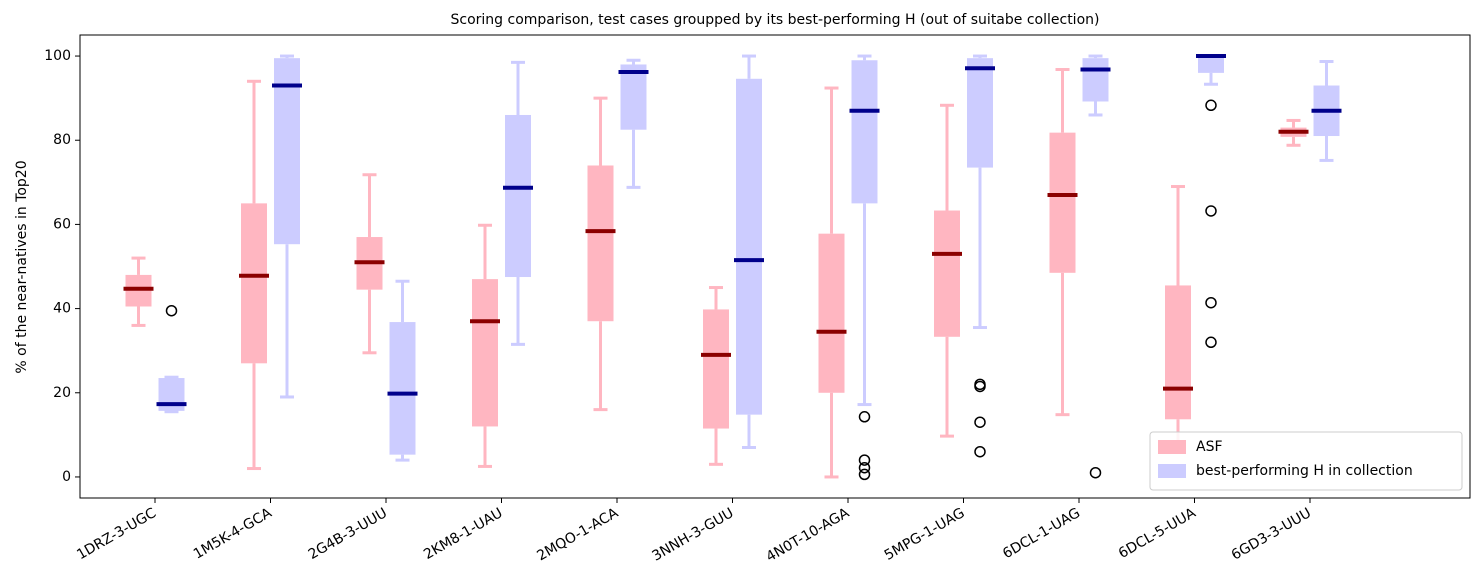 The width and height of the screenshot is (1483, 586). What do you see at coordinates (1271, 534) in the screenshot?
I see `x-tick-label: 6GD3-3-UUU` at bounding box center [1271, 534].